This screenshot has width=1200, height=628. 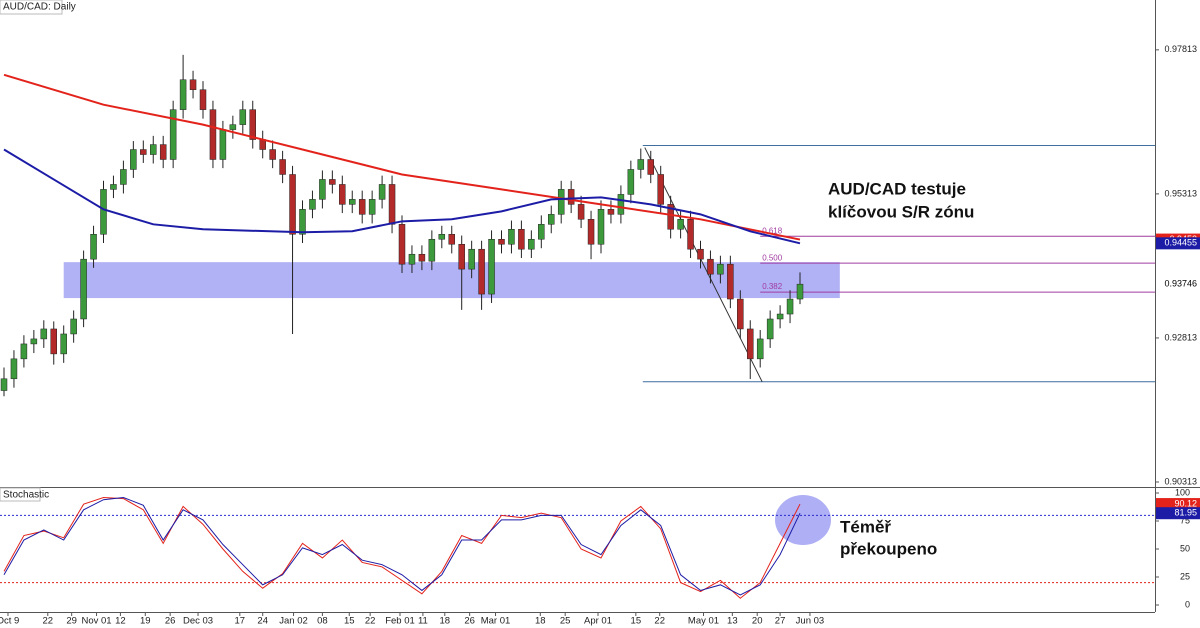 I want to click on x-tick-label: Nov 01, so click(x=96, y=621).